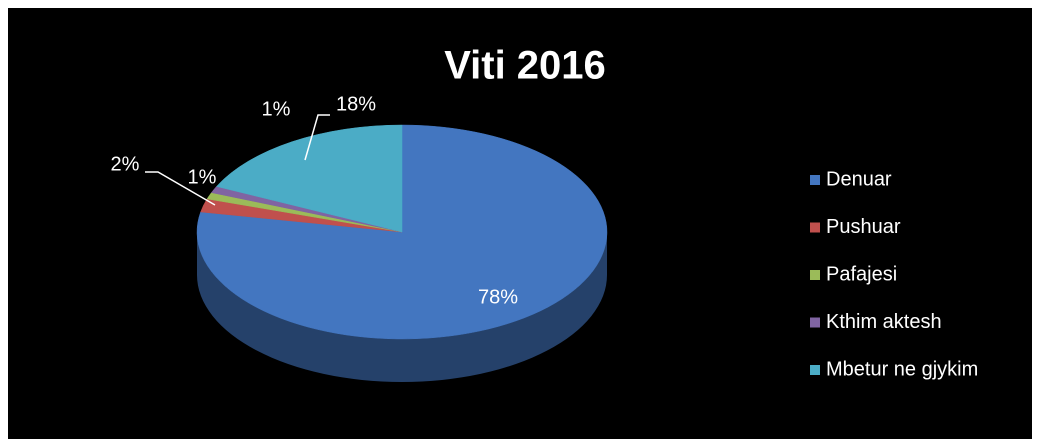 The image size is (1040, 447). Describe the element at coordinates (525, 66) in the screenshot. I see `chart-title: Viti 2016` at that location.